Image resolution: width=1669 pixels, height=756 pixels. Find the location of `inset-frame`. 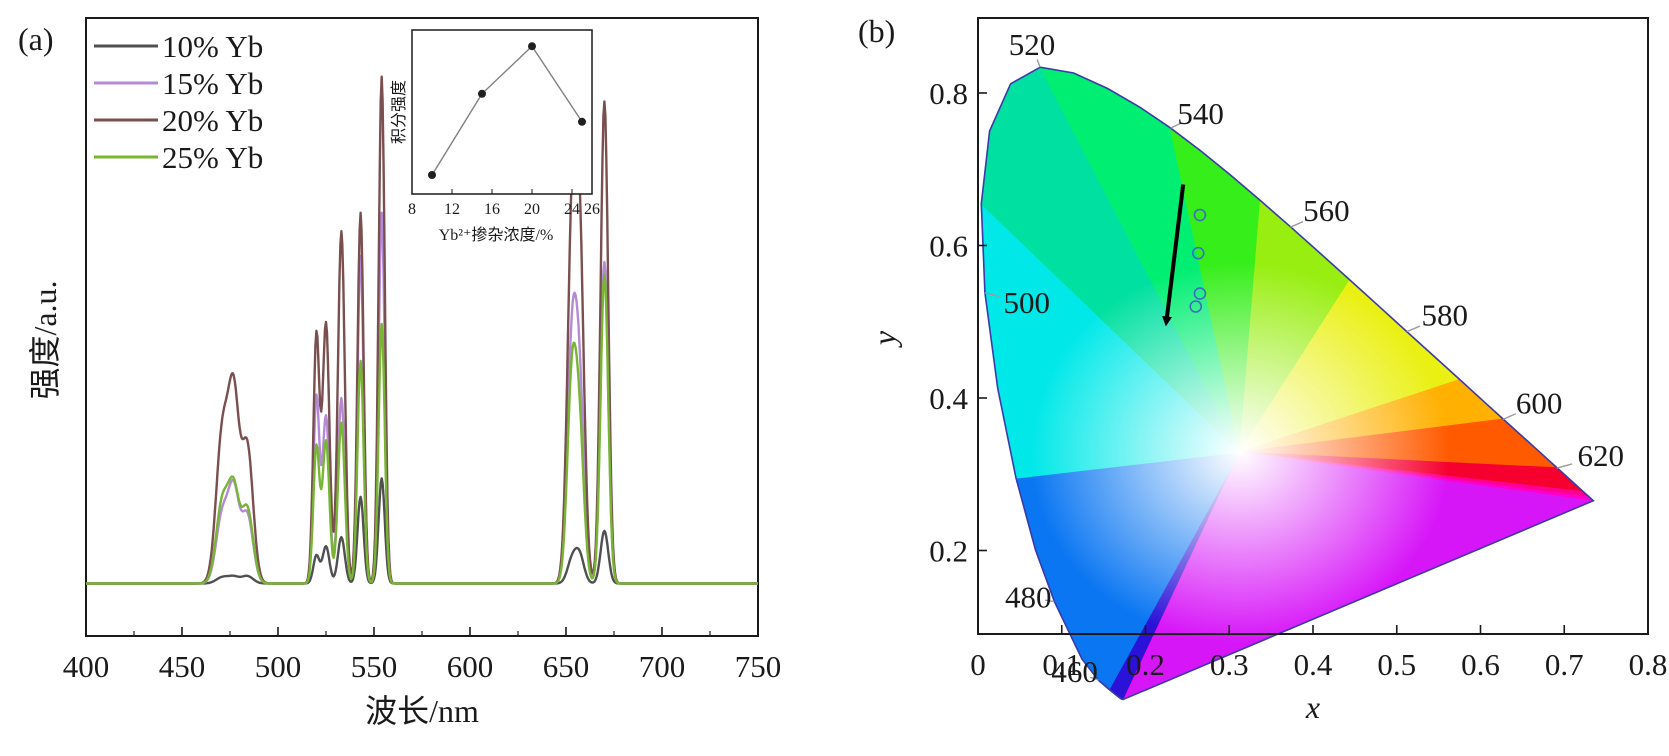

inset-frame is located at coordinates (502, 112).